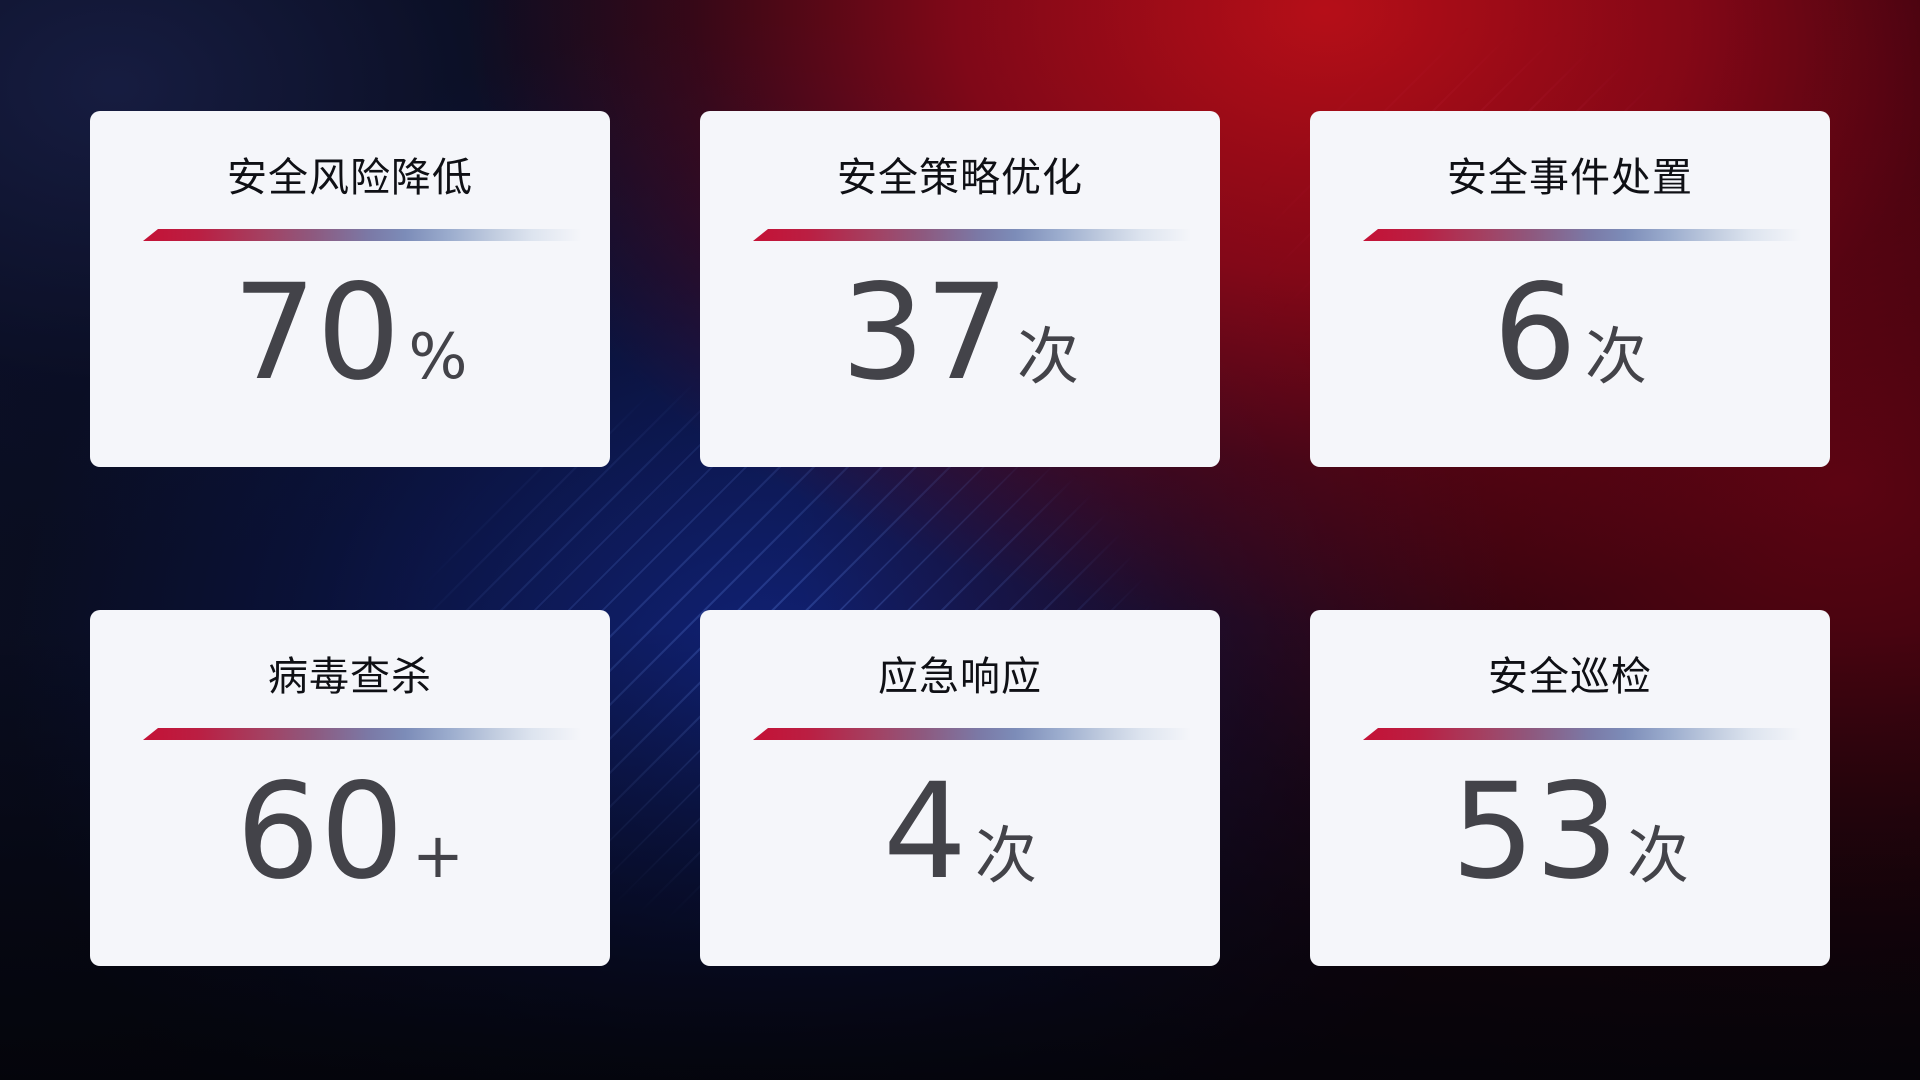 The height and width of the screenshot is (1080, 1920). I want to click on kpi-value: 70, so click(316, 333).